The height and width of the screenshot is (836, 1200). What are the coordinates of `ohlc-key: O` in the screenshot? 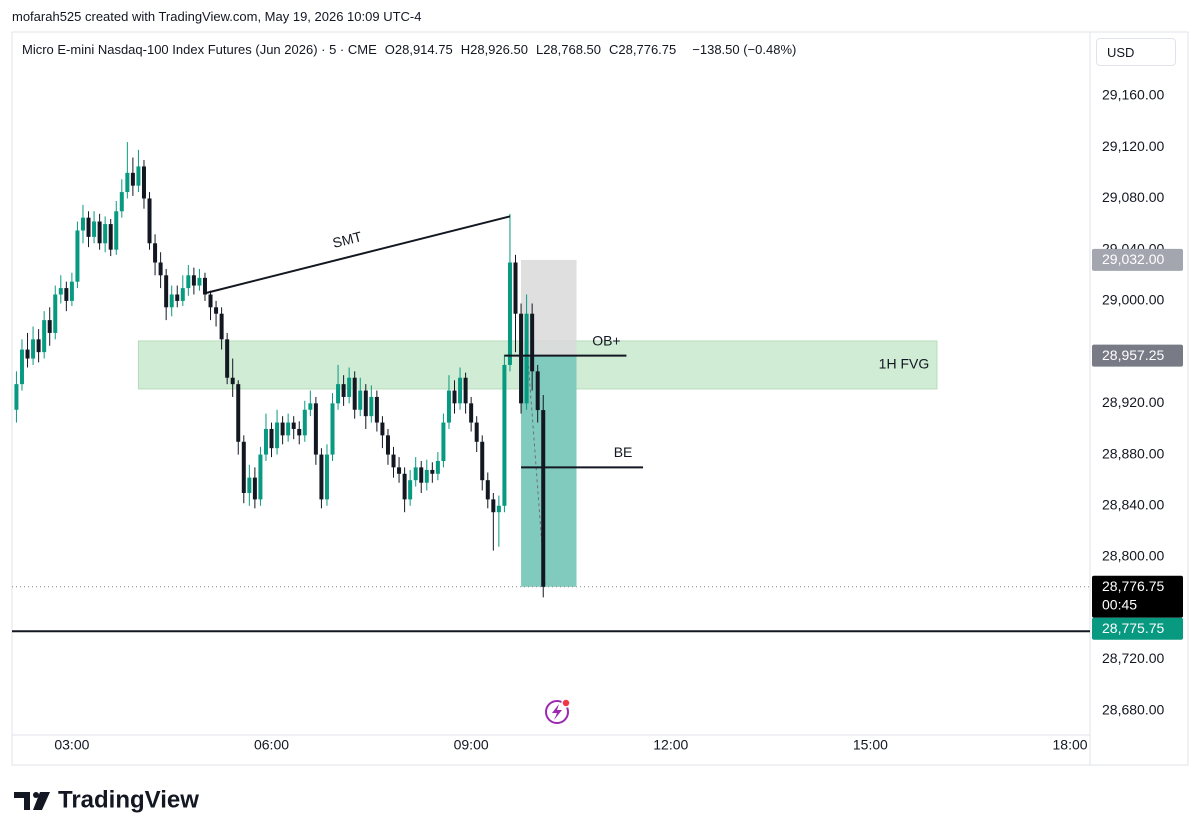 It's located at (389, 49).